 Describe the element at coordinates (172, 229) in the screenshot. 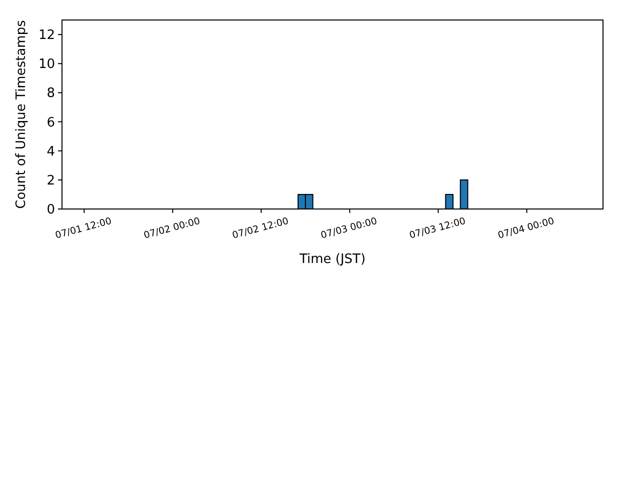

I see `x-tick-label: 07/02 00:00` at that location.